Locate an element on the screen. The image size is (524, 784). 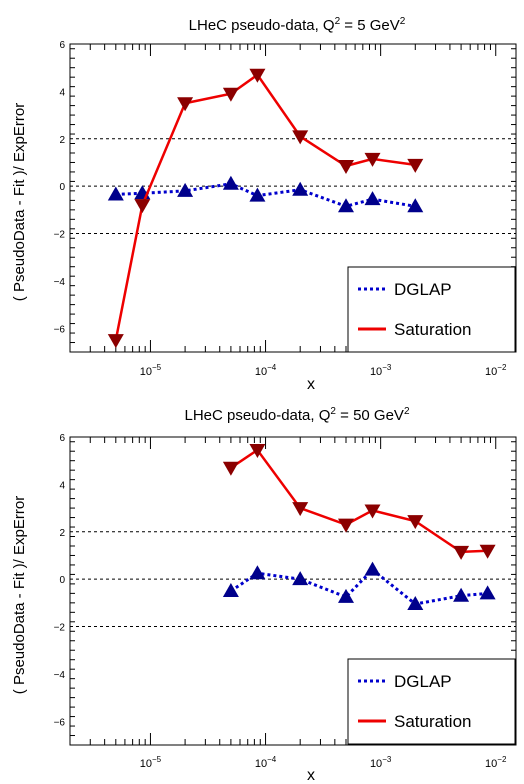
chart-title: LHeC pseudo-data, Q2 = 50 GeV2 is located at coordinates (296, 415).